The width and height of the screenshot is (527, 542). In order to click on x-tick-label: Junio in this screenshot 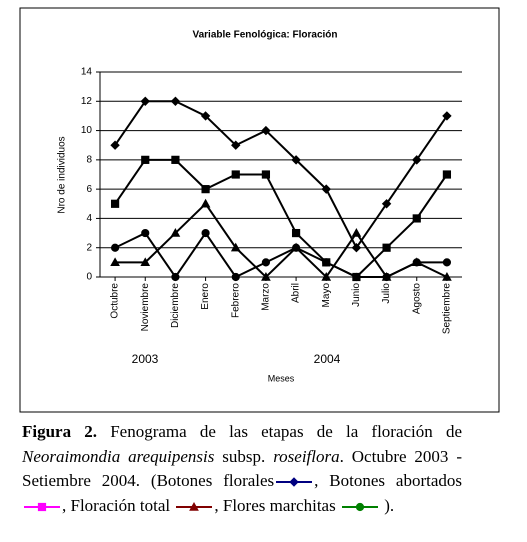, I will do `click(356, 295)`.